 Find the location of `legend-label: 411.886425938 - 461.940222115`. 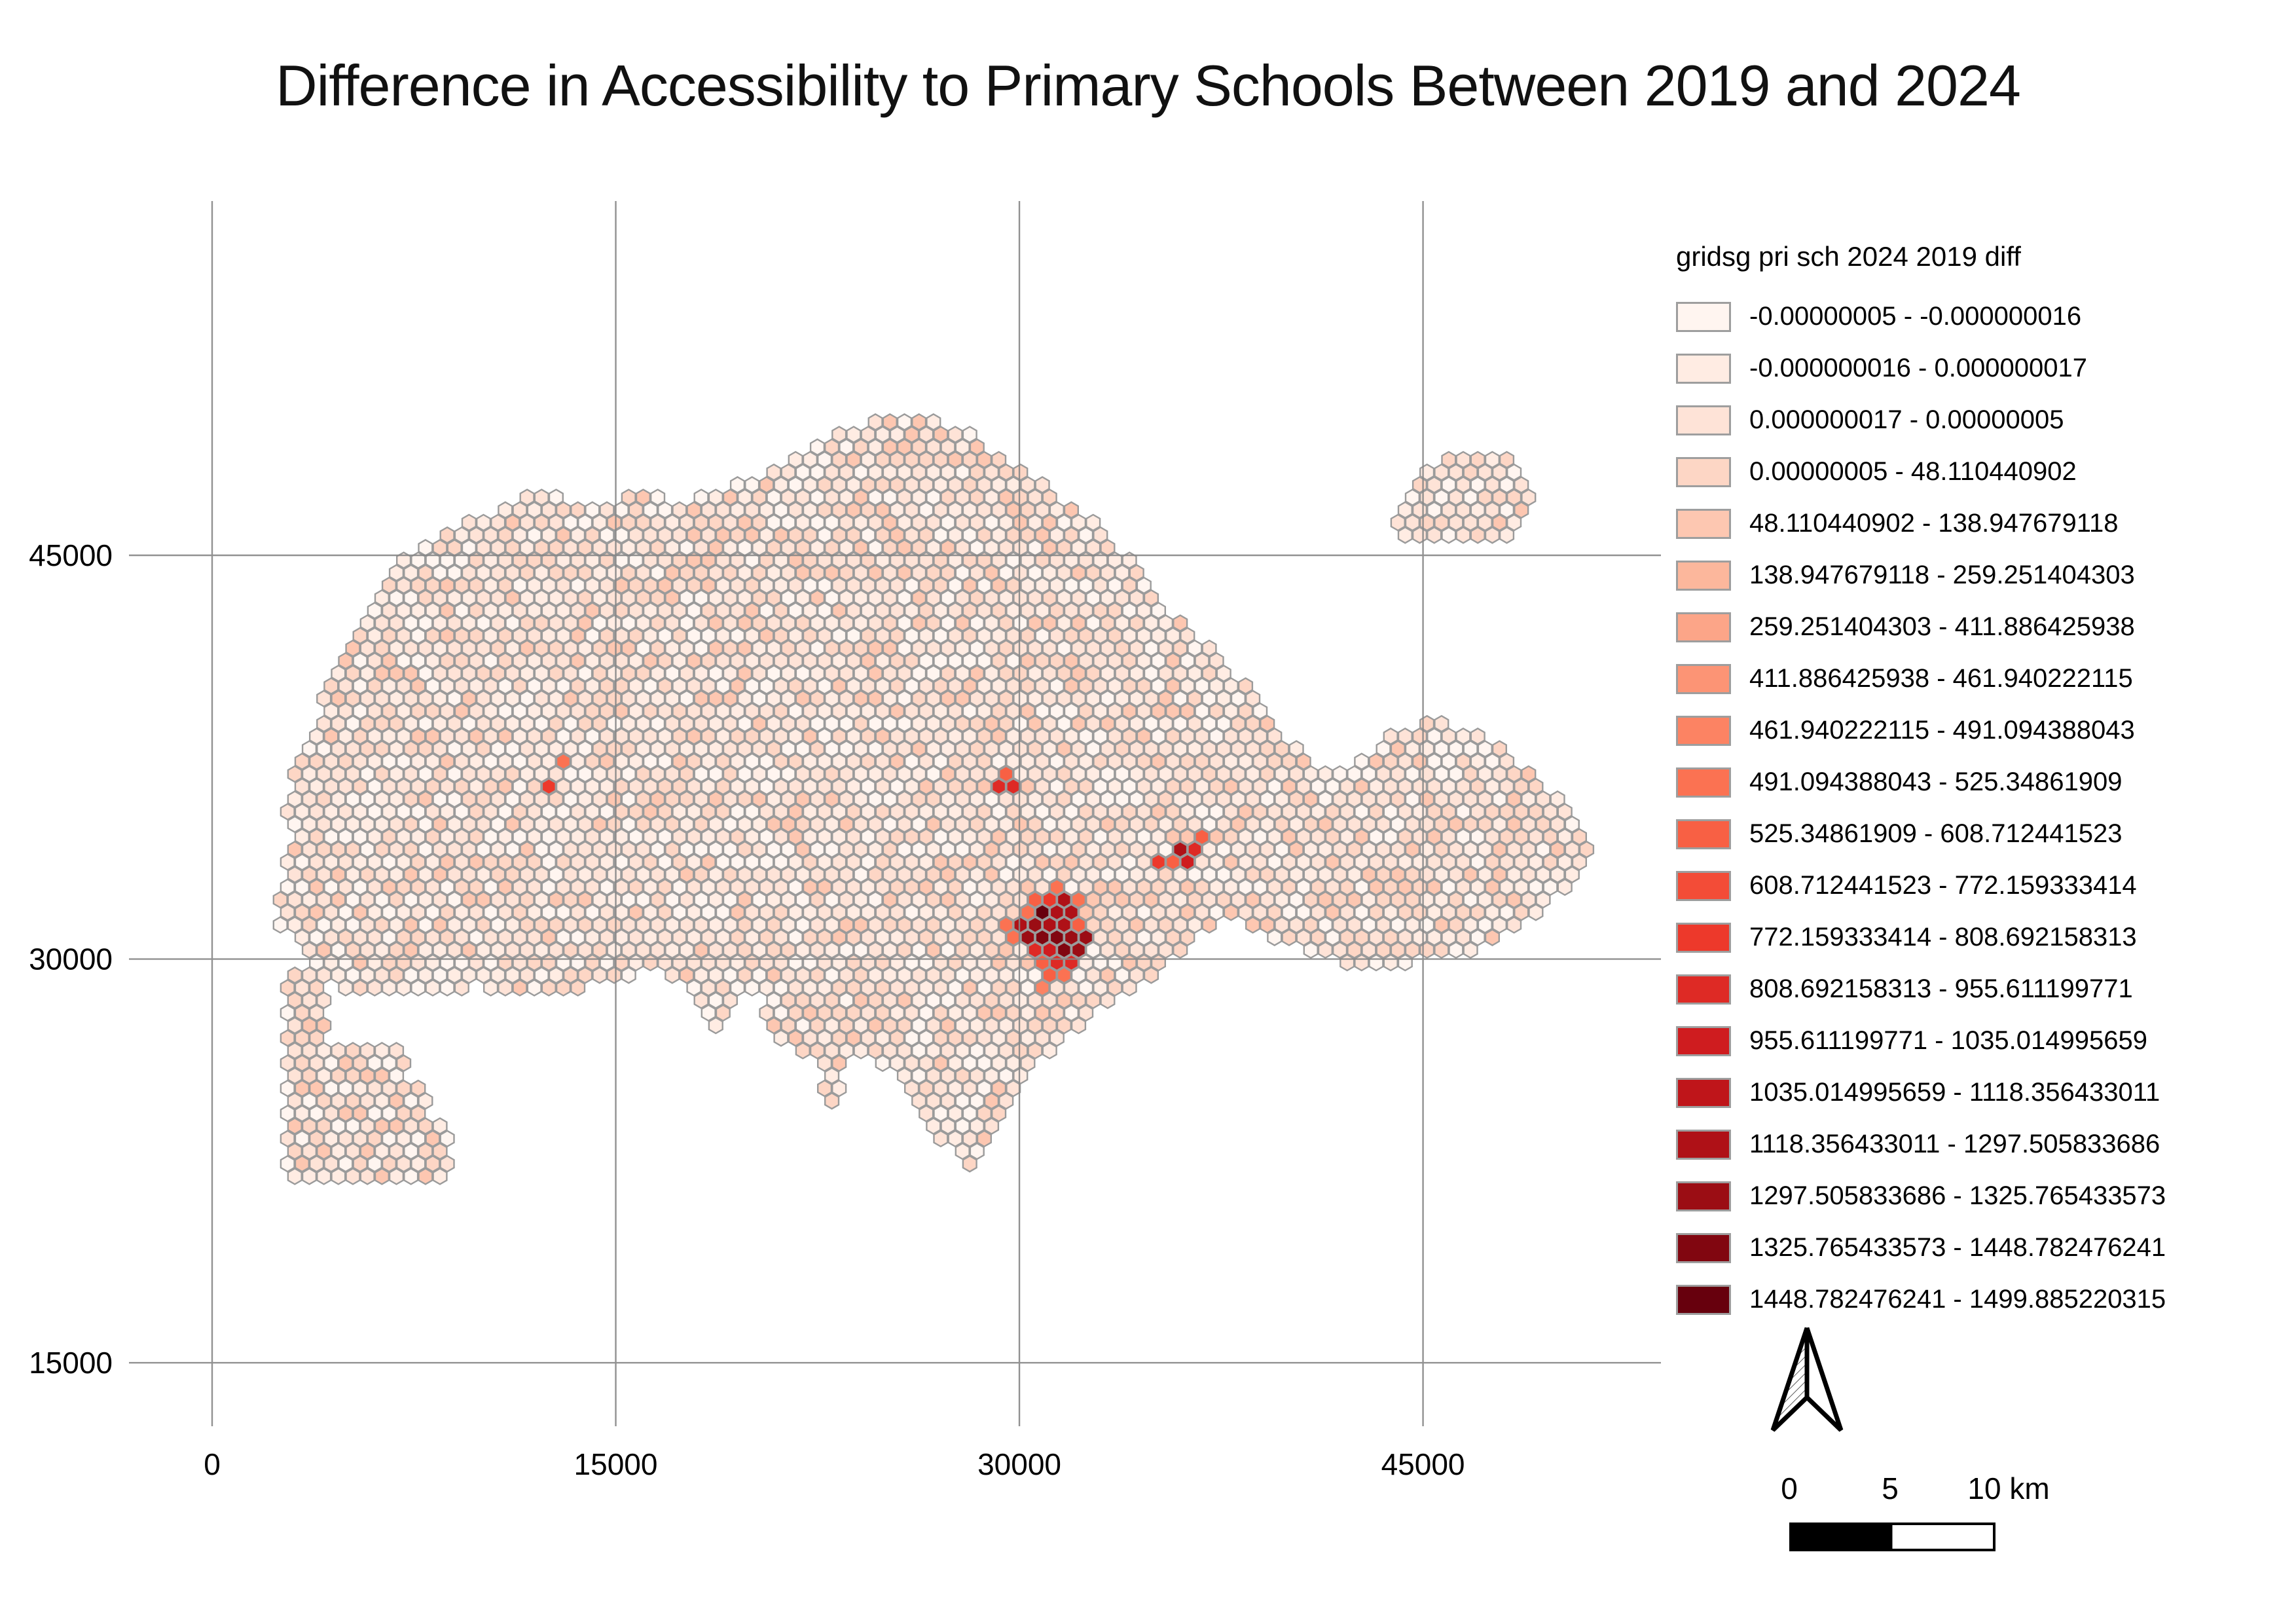

legend-label: 411.886425938 - 461.940222115 is located at coordinates (1941, 678).